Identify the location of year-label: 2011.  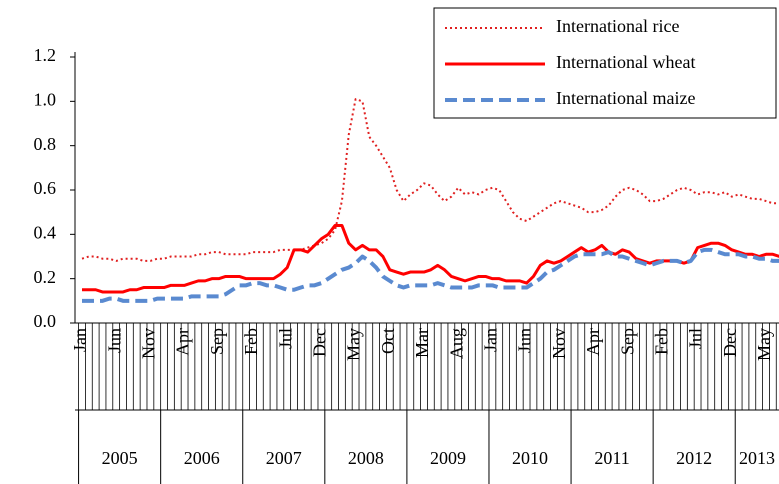
(611, 458).